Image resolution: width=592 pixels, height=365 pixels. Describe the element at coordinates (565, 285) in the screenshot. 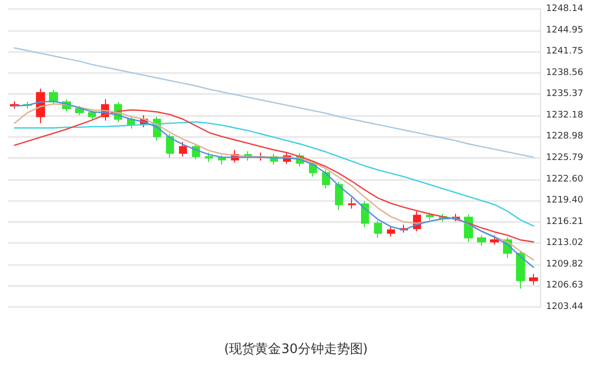

I see `y-tick-label: 1206.63` at that location.